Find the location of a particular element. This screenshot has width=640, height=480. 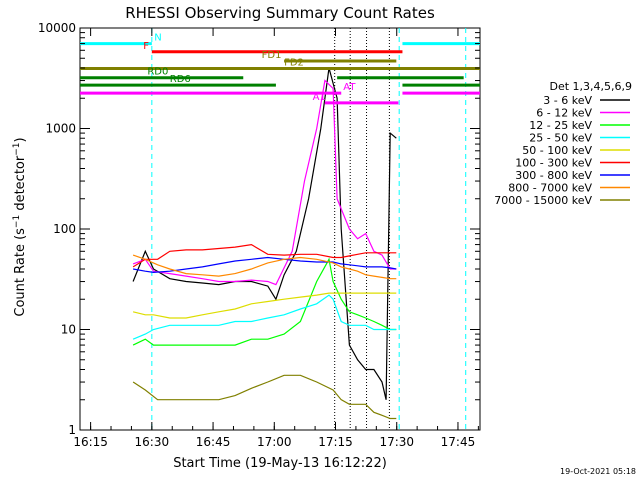

flag-label-3: FD2 is located at coordinates (294, 63).